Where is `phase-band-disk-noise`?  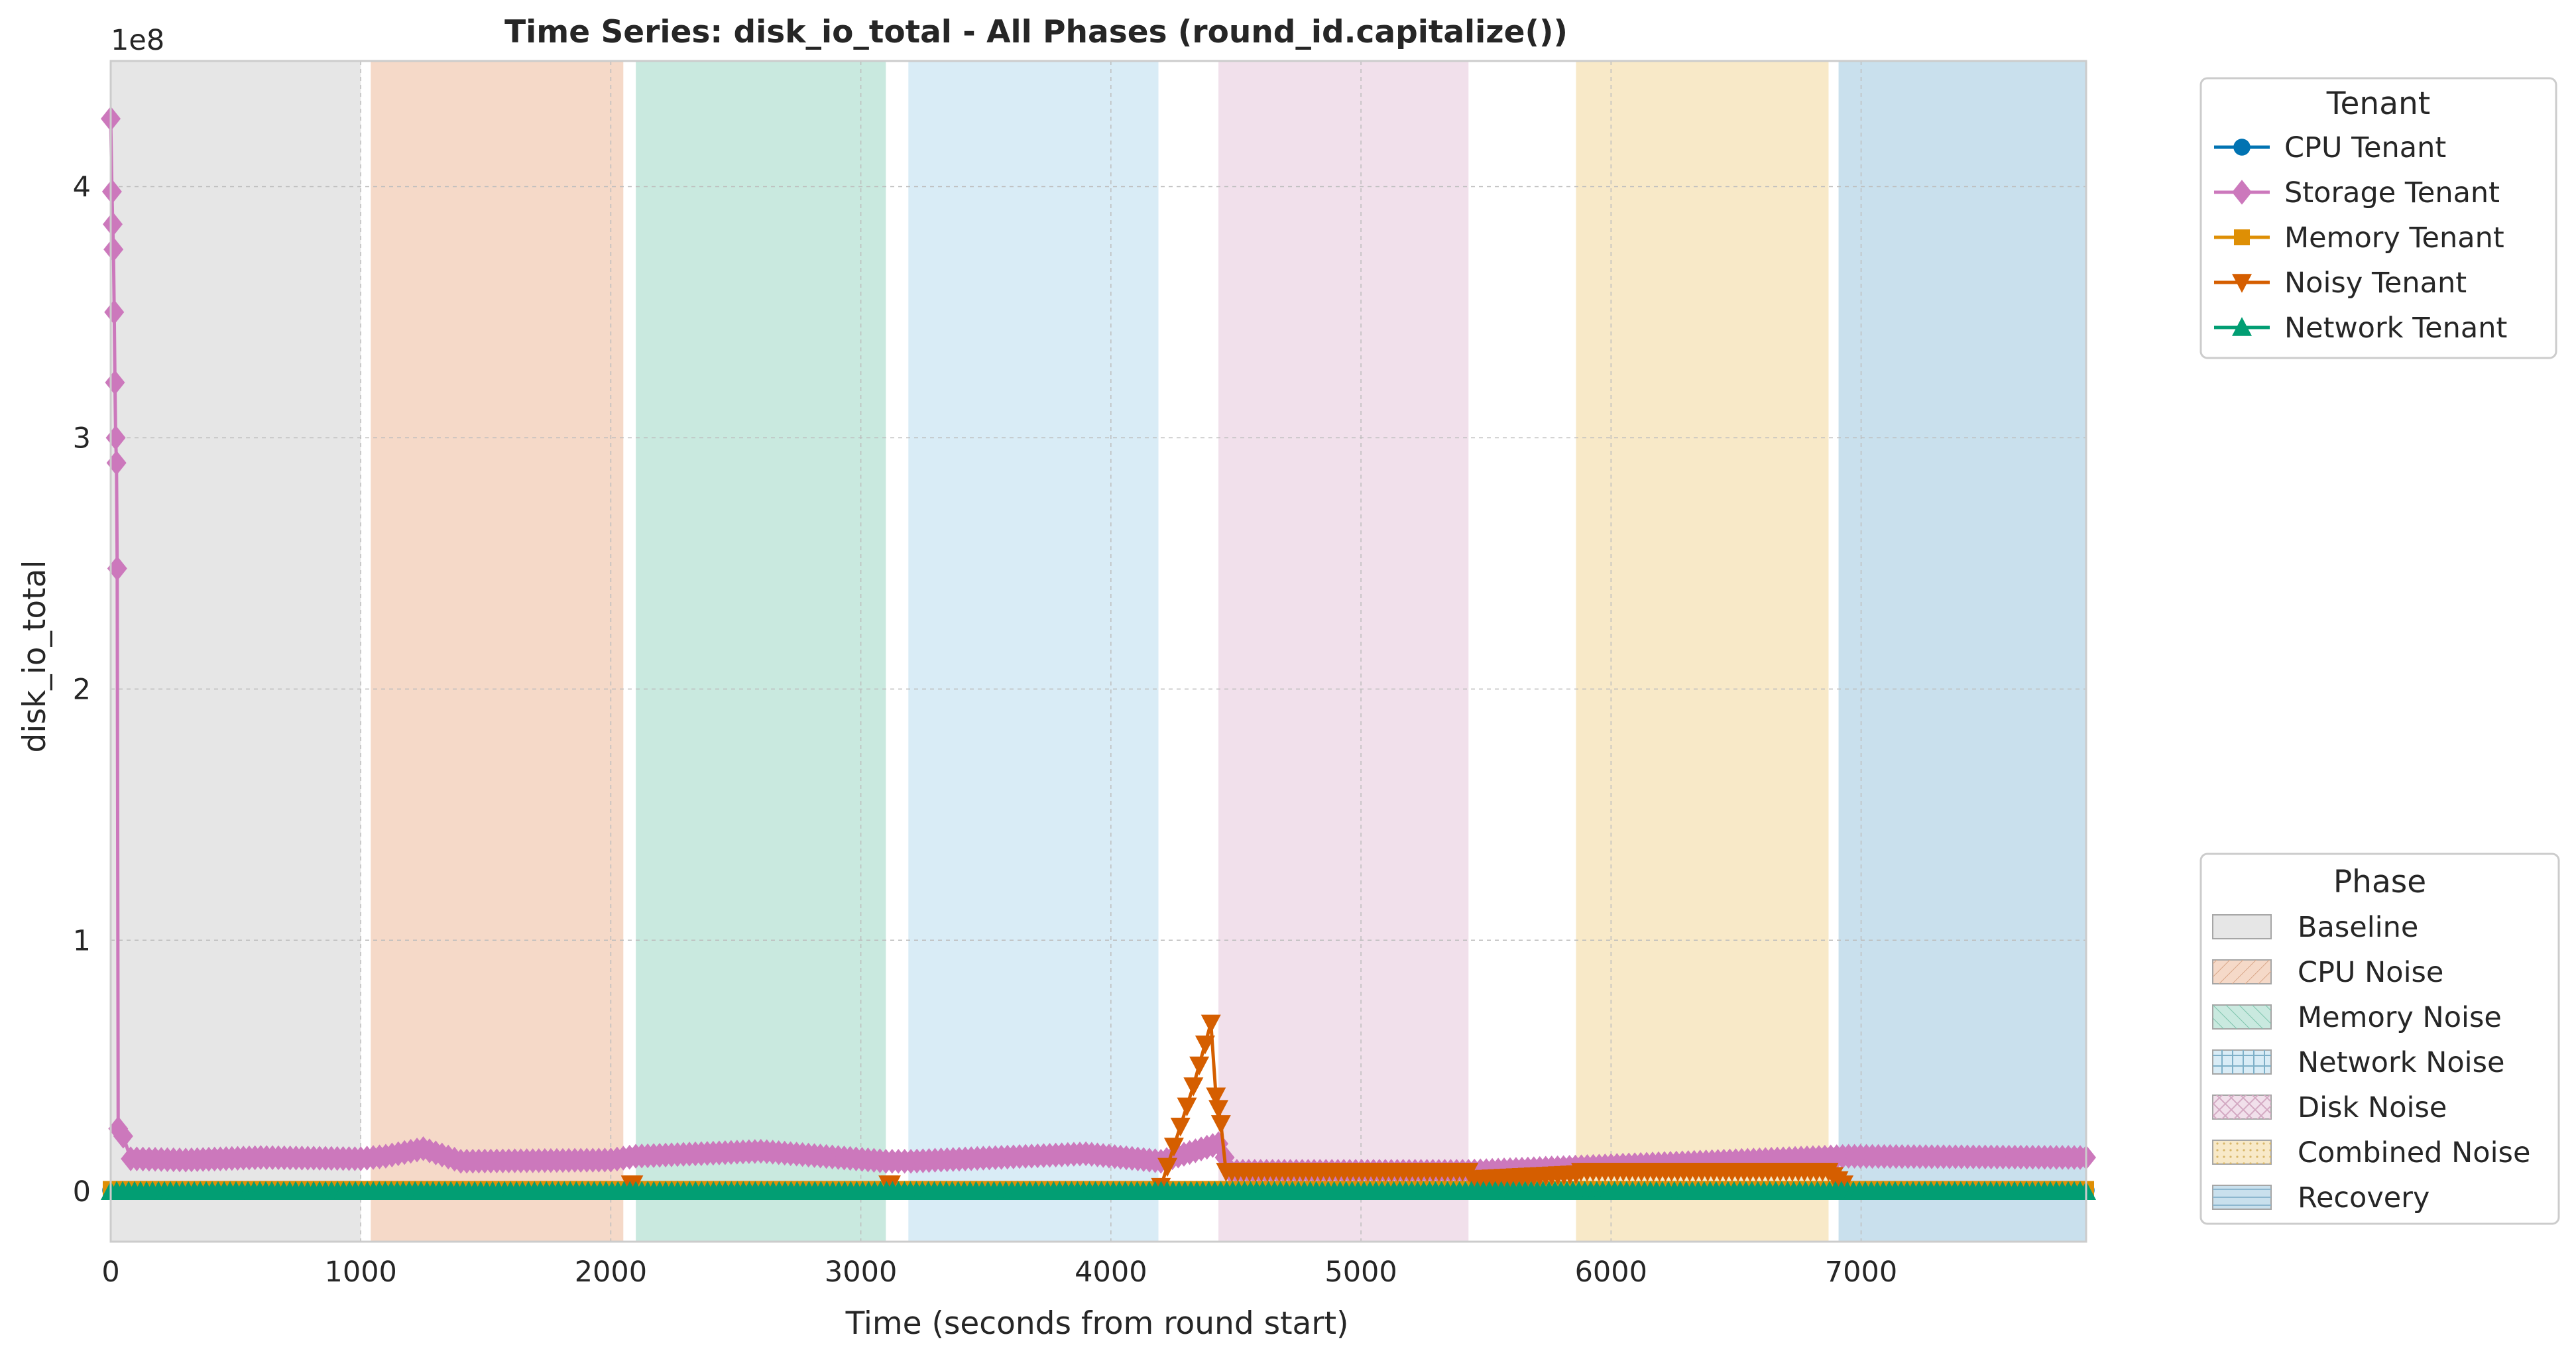 phase-band-disk-noise is located at coordinates (1343, 651).